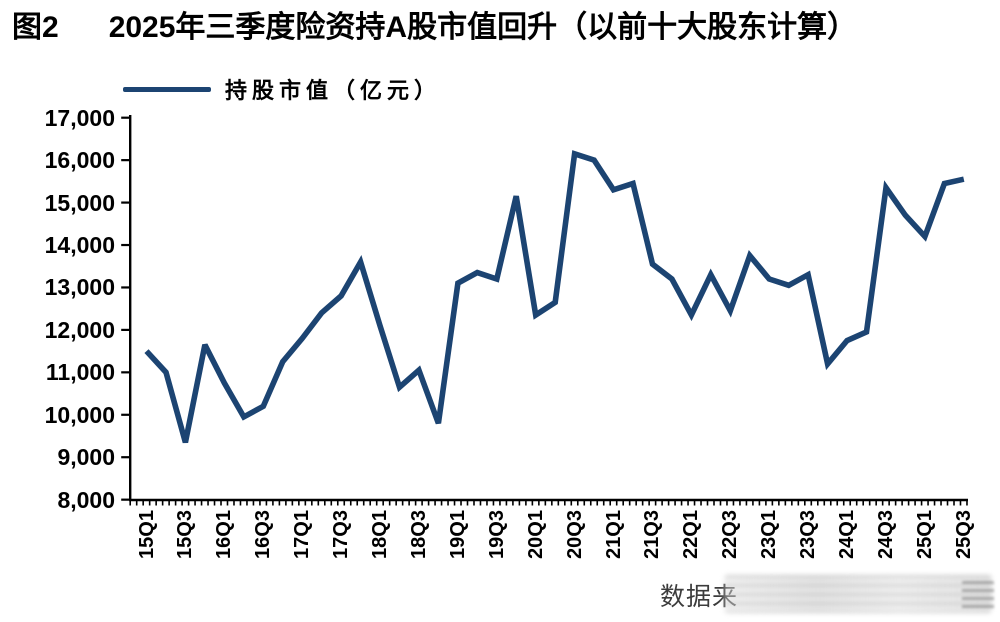 Image resolution: width=1000 pixels, height=622 pixels. I want to click on x-axis-label: 16Q3, so click(263, 534).